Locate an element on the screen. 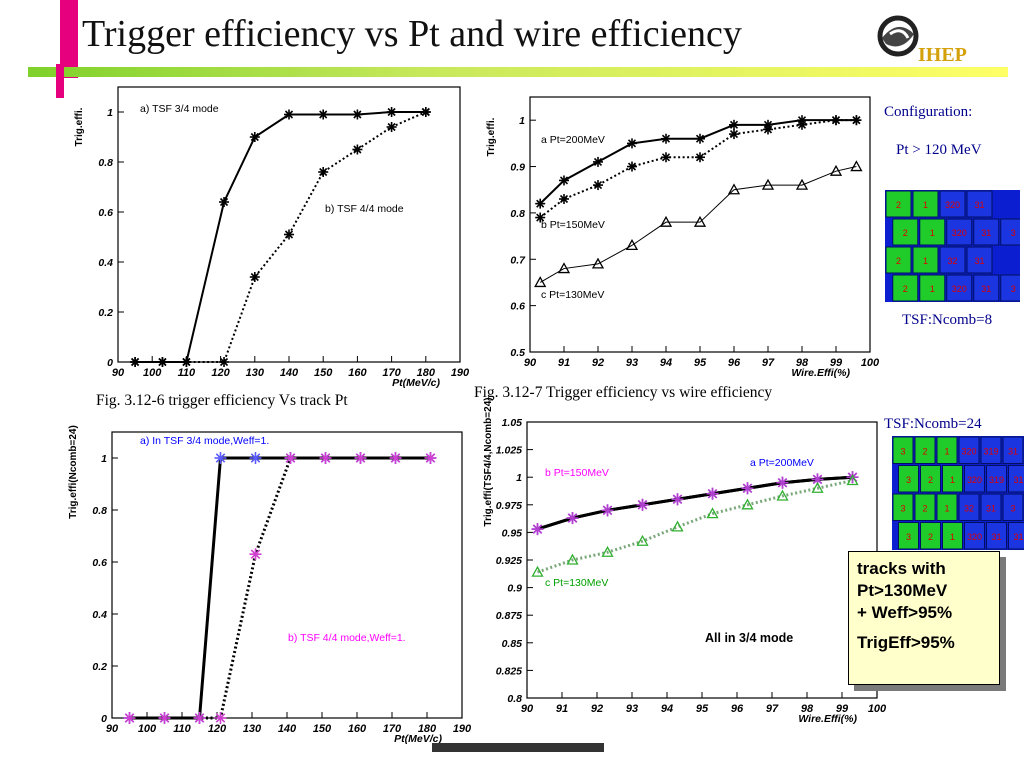 This screenshot has width=1024, height=768. tsf-ncomb24-diagram: 3 2 1 320 319 31 3 2 1 320 319 31 3 2 1 32 31 3 3 2 1 320 31 31 is located at coordinates (958, 493).